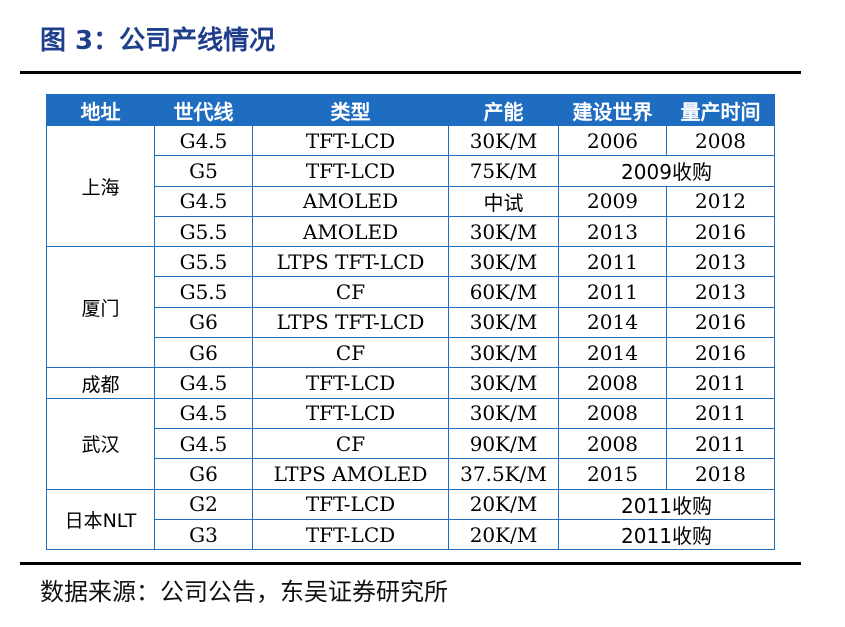 The image size is (845, 627). I want to click on table-row: G3 TFT-LCD 20K/M 2011收购, so click(411, 535).